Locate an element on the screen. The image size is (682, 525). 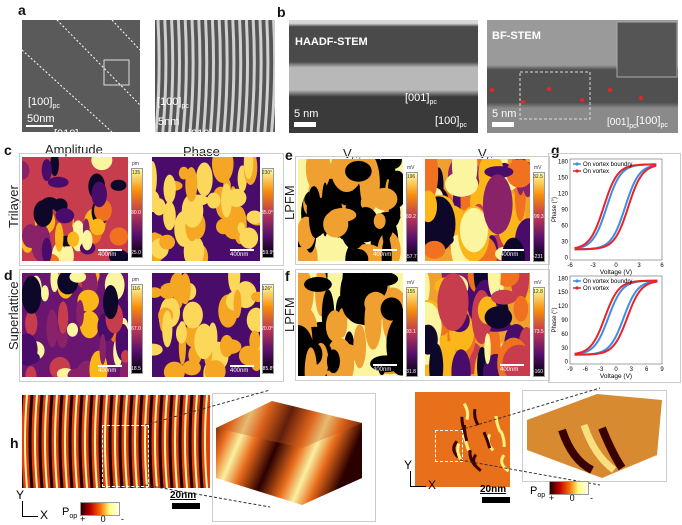
bf-label: BF-STEM is located at coordinates (516, 36).